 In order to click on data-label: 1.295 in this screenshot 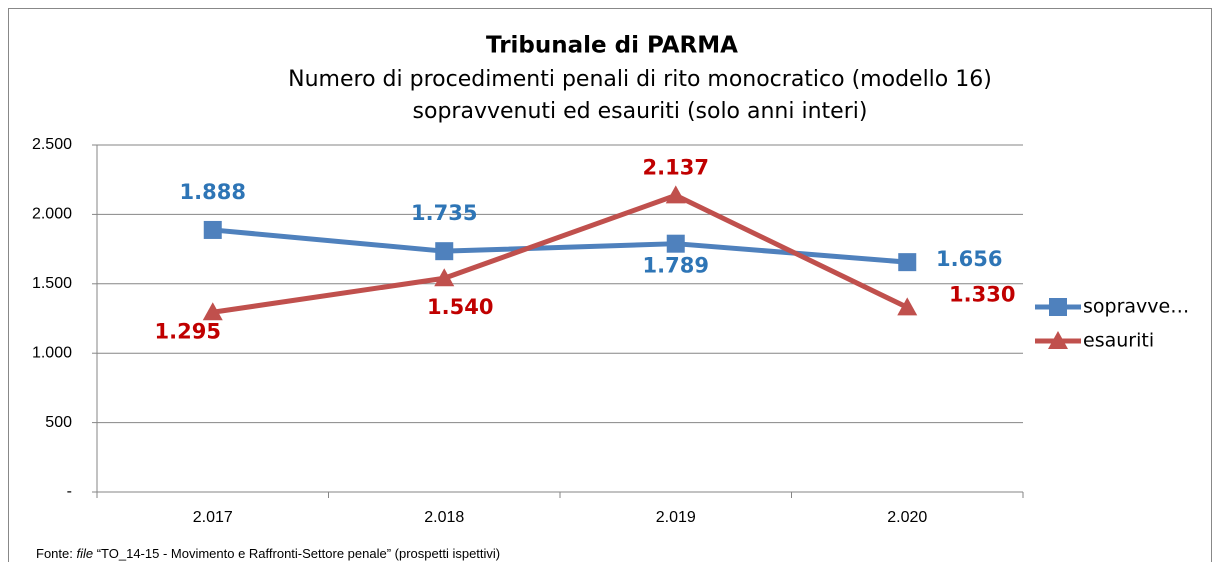, I will do `click(188, 331)`.